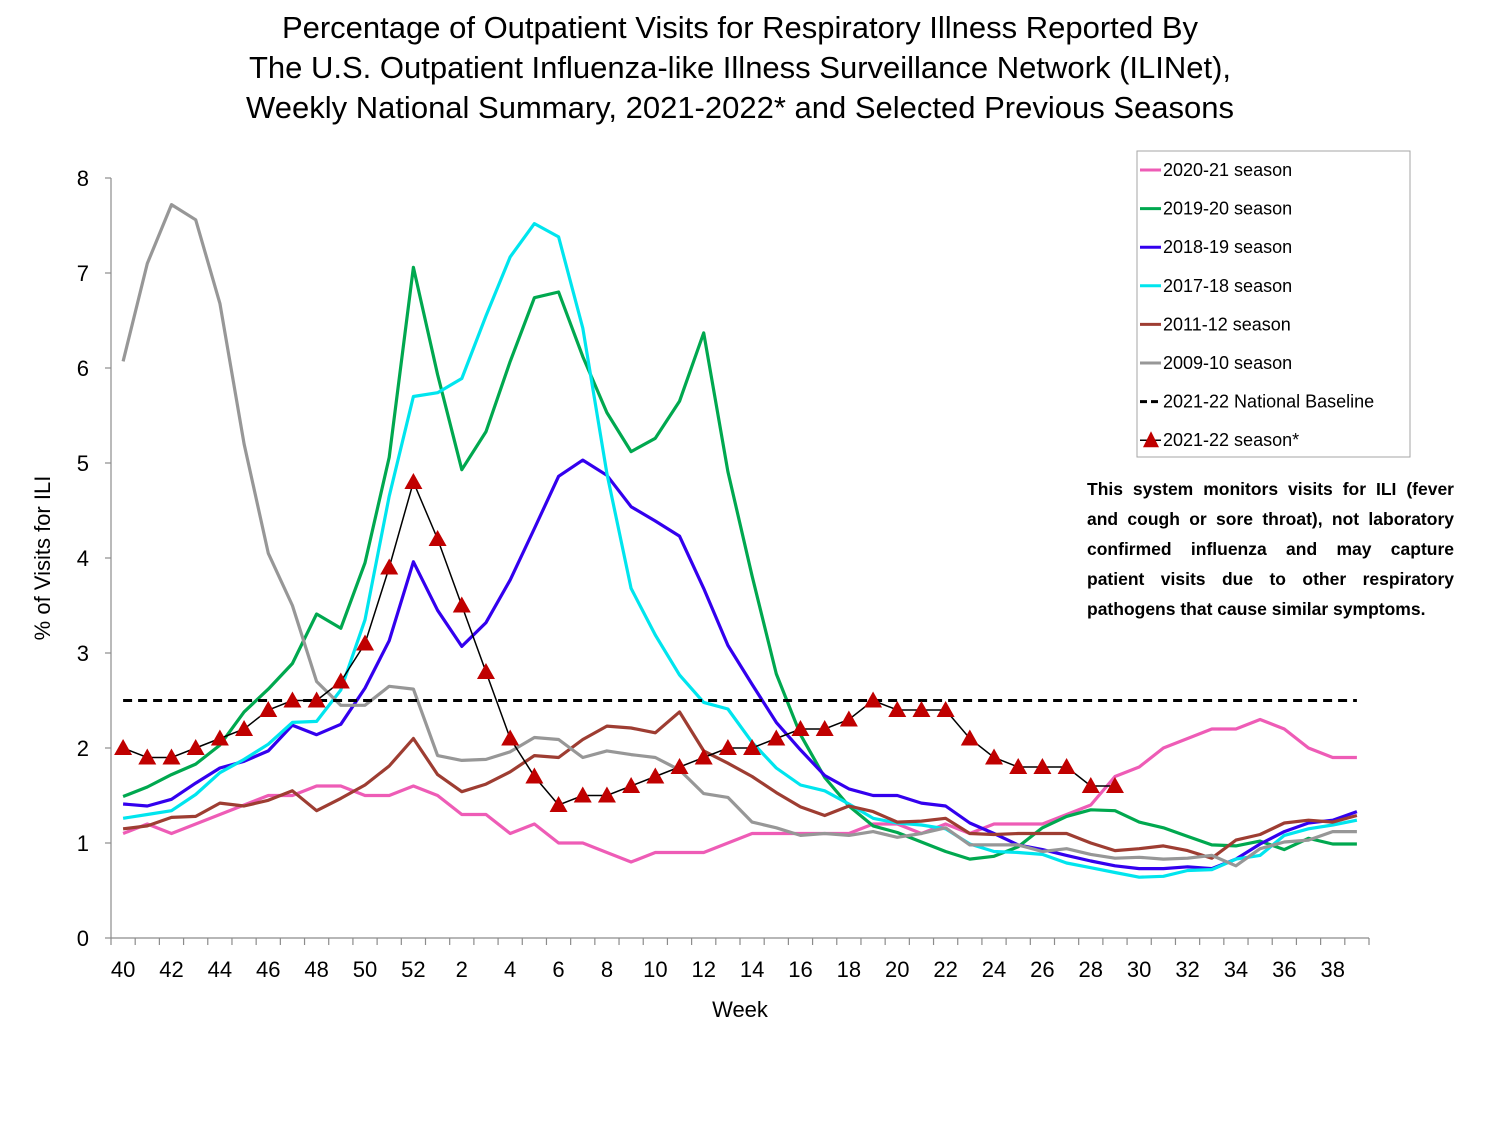 This screenshot has width=1500, height=1125. Describe the element at coordinates (123, 969) in the screenshot. I see `x-tick-label: 40` at that location.